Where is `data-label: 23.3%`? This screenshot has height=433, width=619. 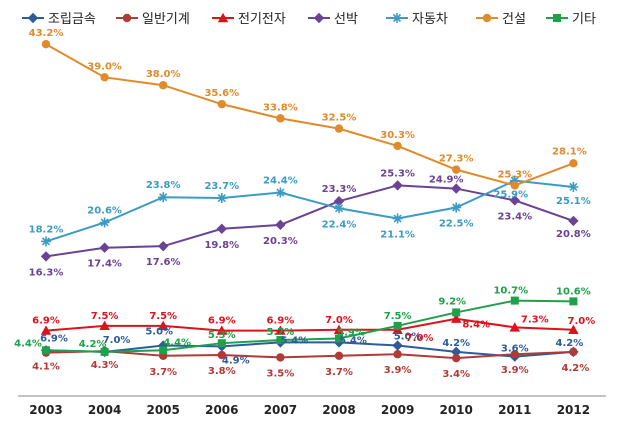 data-label: 23.3% is located at coordinates (339, 189).